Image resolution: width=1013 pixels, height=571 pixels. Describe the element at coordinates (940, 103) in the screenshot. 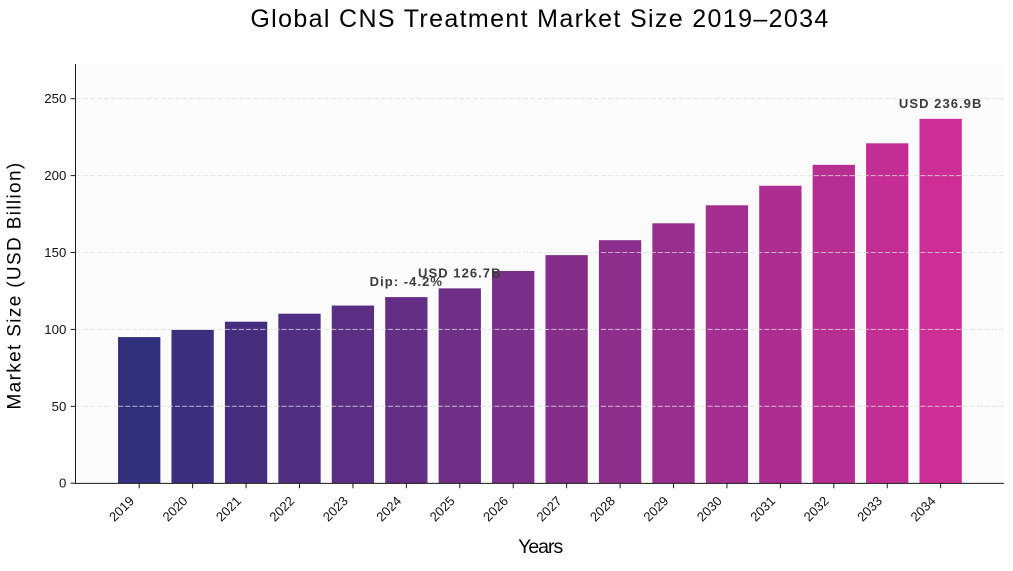

I see `svg-text: USD 236.9B` at that location.